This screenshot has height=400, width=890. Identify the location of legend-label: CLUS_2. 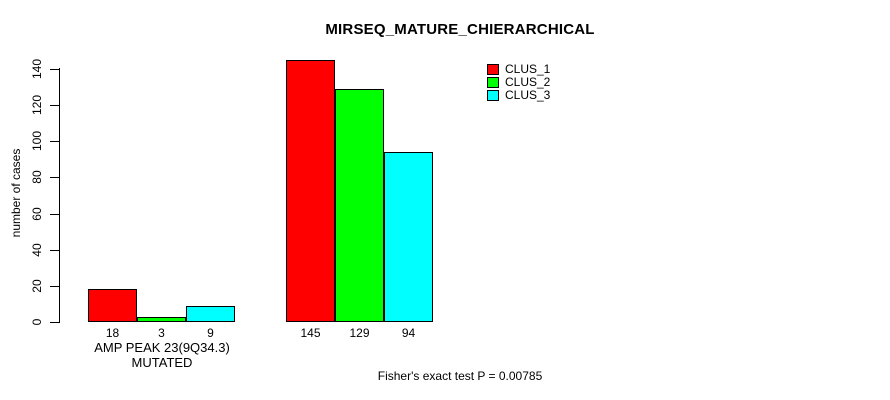
(528, 82).